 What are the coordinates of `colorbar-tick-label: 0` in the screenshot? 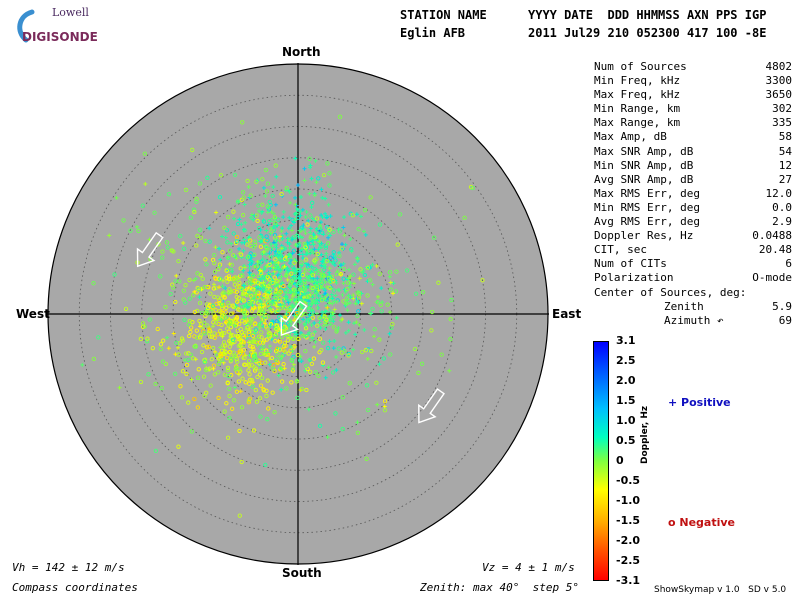 It's located at (620, 460).